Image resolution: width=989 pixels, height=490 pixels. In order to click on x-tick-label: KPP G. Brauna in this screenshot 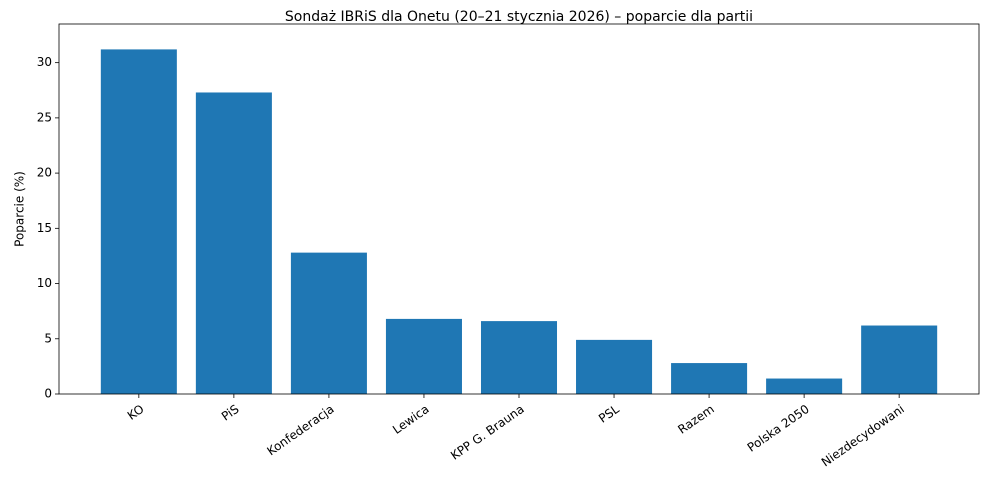, I will do `click(487, 432)`.